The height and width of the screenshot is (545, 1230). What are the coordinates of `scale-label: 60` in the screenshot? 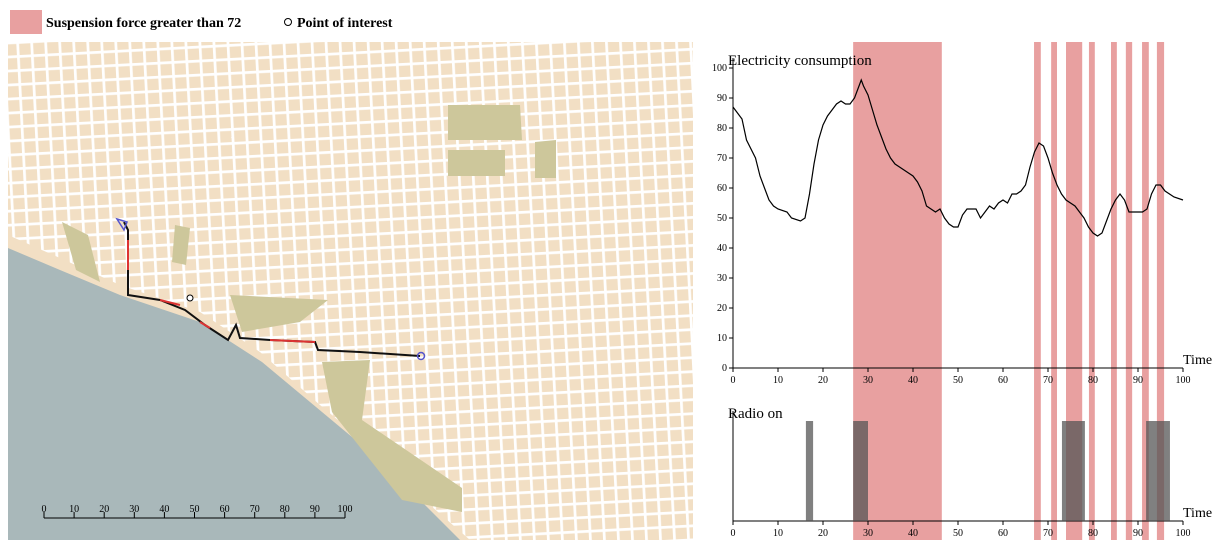 It's located at (225, 509).